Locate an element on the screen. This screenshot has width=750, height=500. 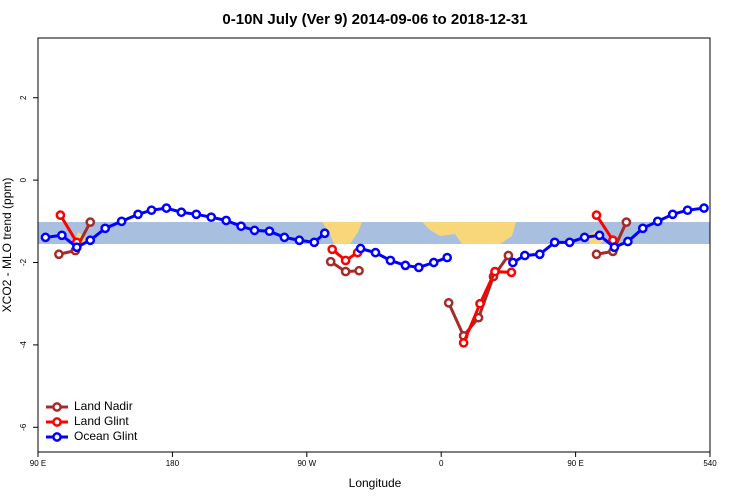
y-tick-label: 0 is located at coordinates (23, 179).